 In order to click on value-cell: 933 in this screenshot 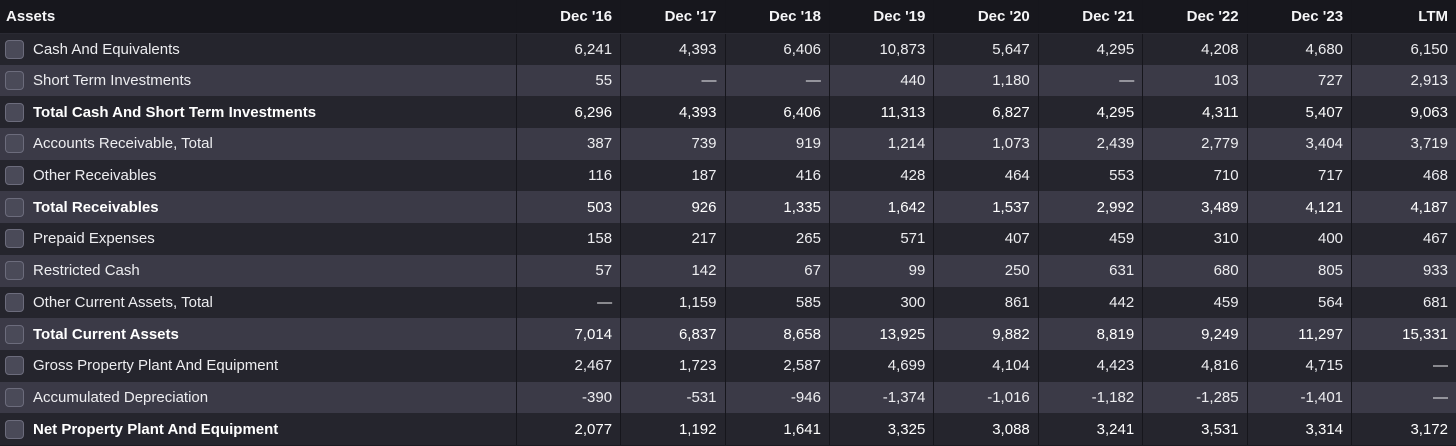, I will do `click(1403, 270)`.